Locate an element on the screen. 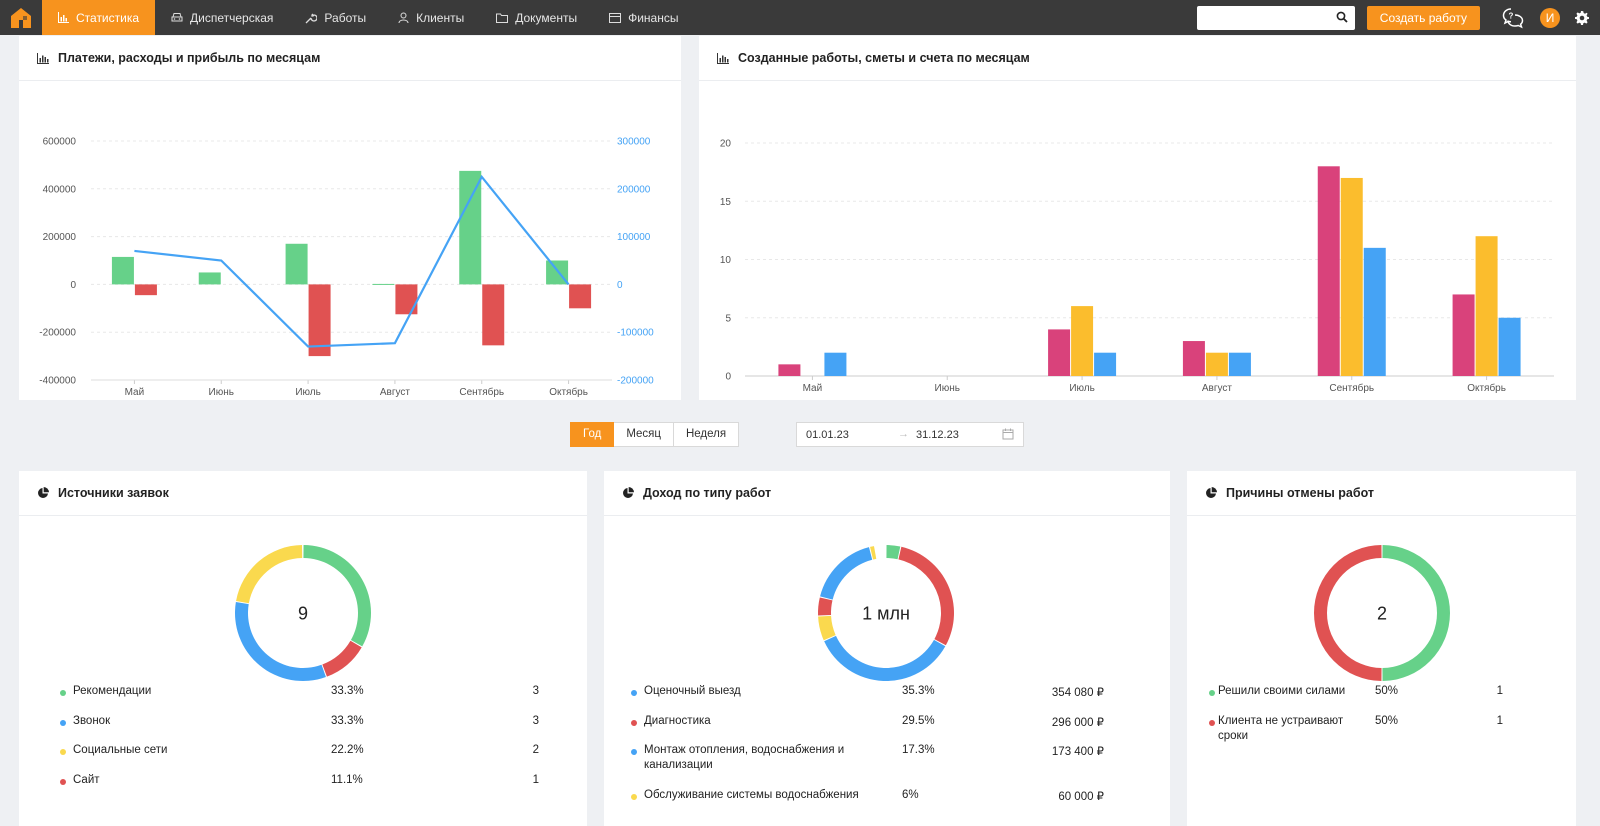 This screenshot has width=1600, height=826. nav-item-documents: Документы is located at coordinates (536, 17).